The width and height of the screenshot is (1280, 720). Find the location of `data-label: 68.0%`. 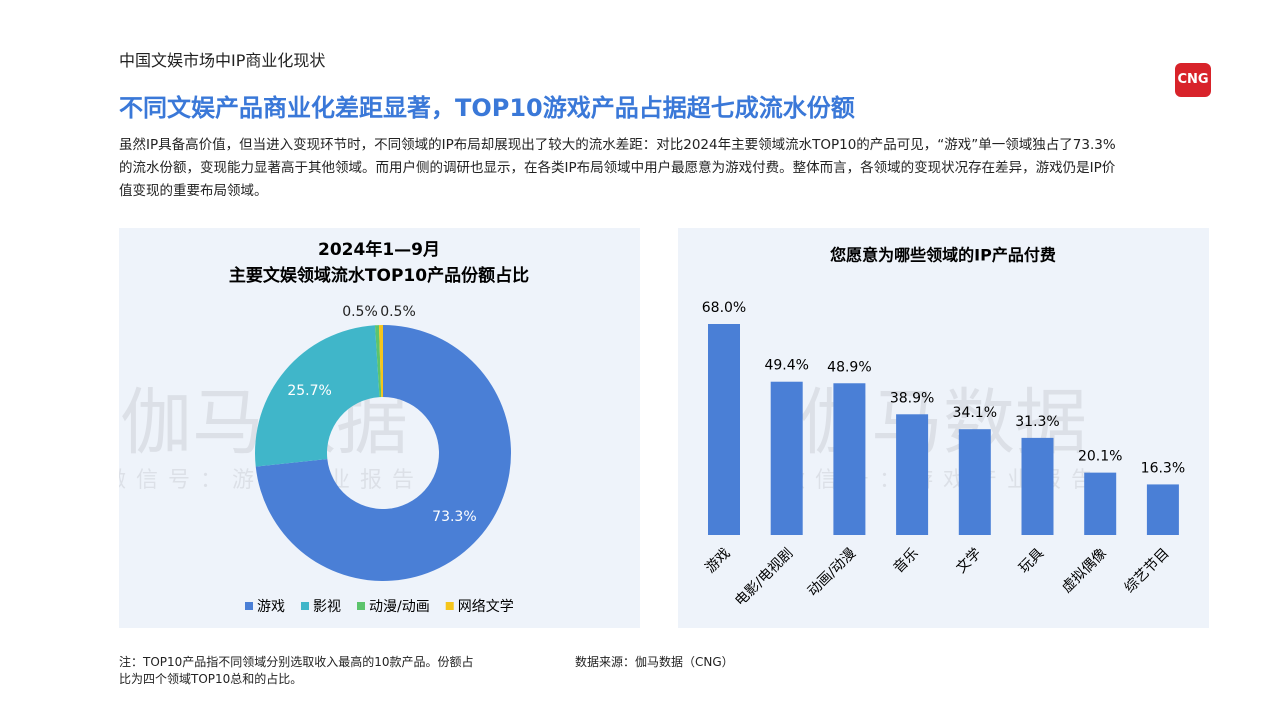

data-label: 68.0% is located at coordinates (724, 308).